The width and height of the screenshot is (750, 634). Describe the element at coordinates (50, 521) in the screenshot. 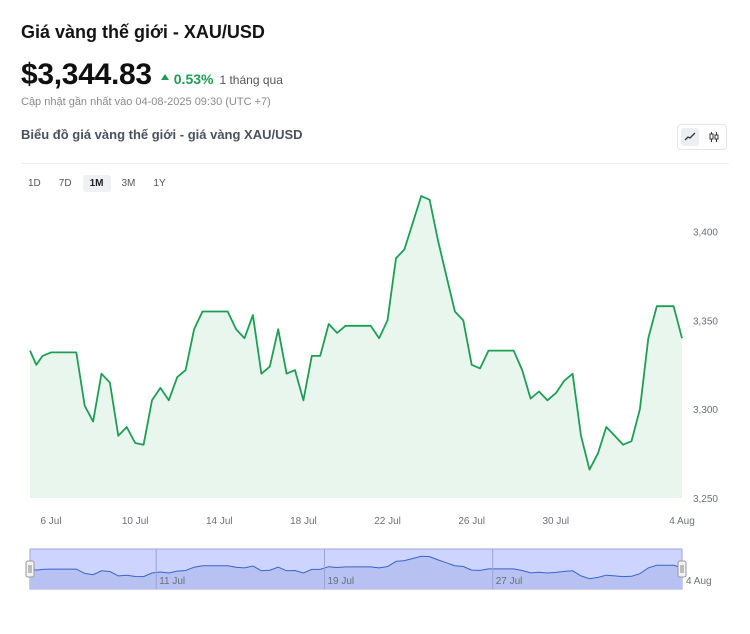

I see `x-tick-label: 6 Jul` at that location.